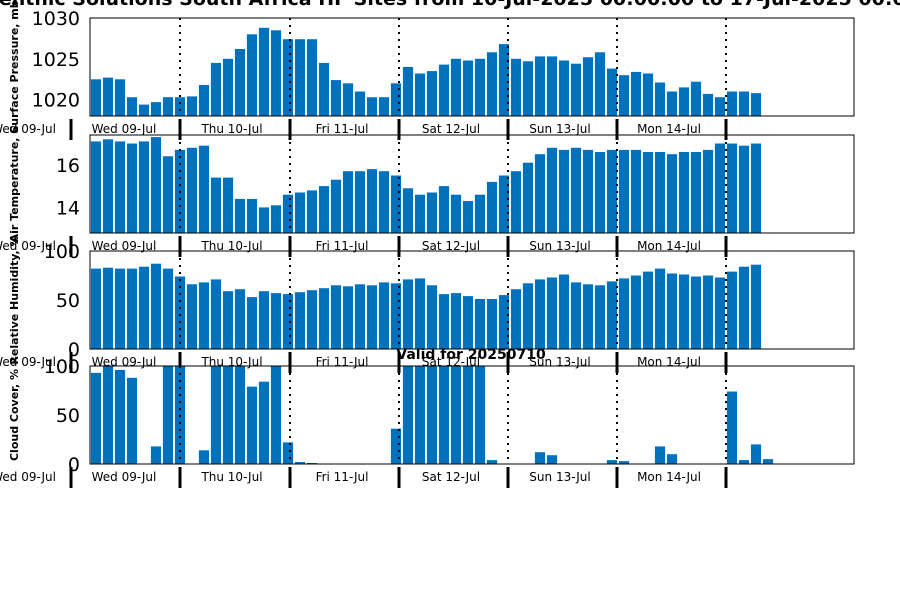 The width and height of the screenshot is (900, 600). Describe the element at coordinates (68, 166) in the screenshot. I see `ytick-p2-1: 16` at that location.